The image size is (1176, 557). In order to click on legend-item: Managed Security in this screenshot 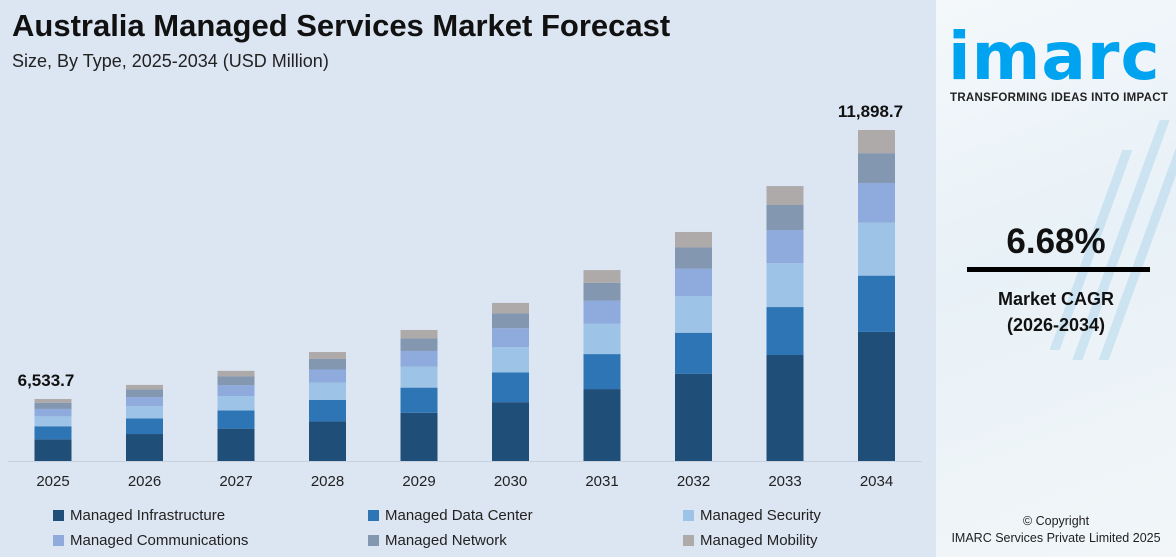, I will do `click(752, 515)`.